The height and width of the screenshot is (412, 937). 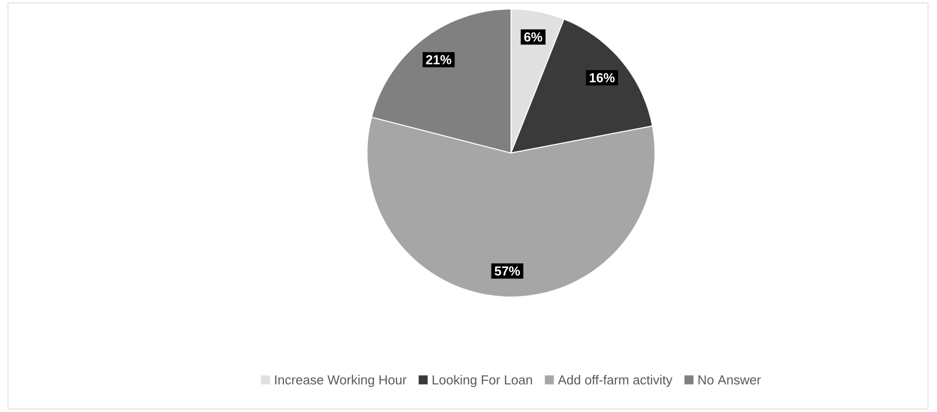 What do you see at coordinates (533, 37) in the screenshot?
I see `data-label: 6%` at bounding box center [533, 37].